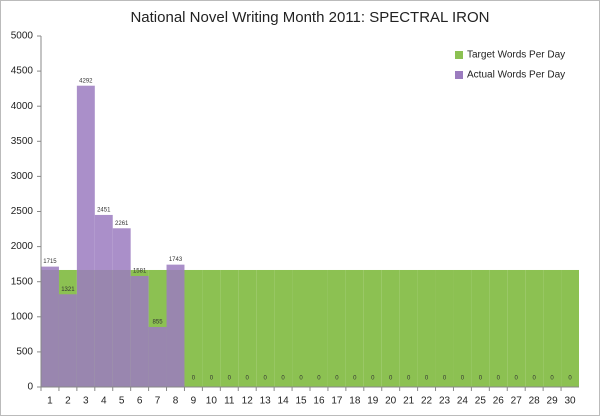  I want to click on x-tick-label: 14, so click(284, 401).